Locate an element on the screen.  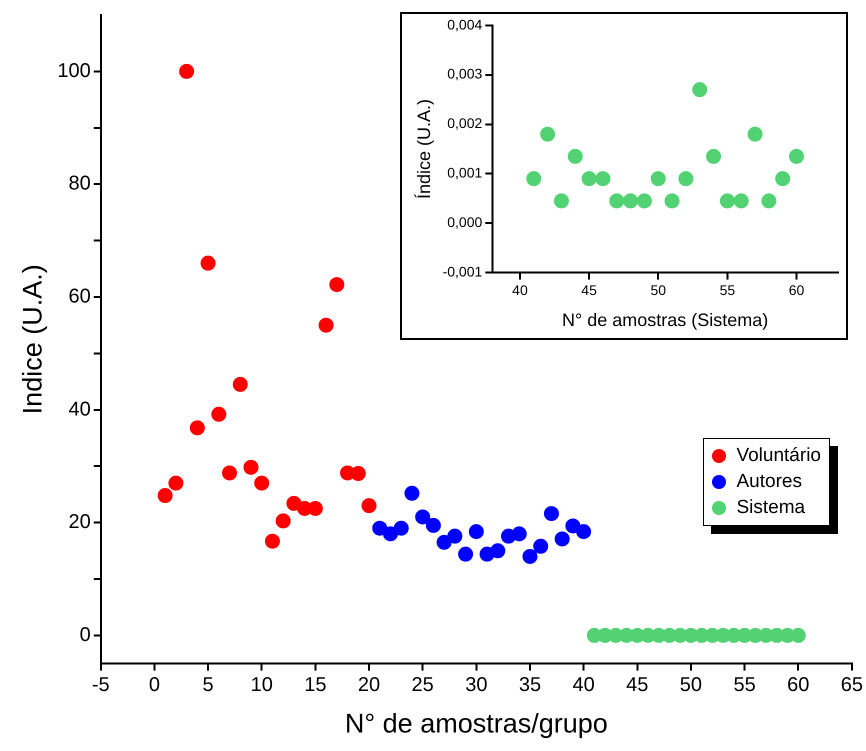
y-tick-label: 80 is located at coordinates (79, 183).